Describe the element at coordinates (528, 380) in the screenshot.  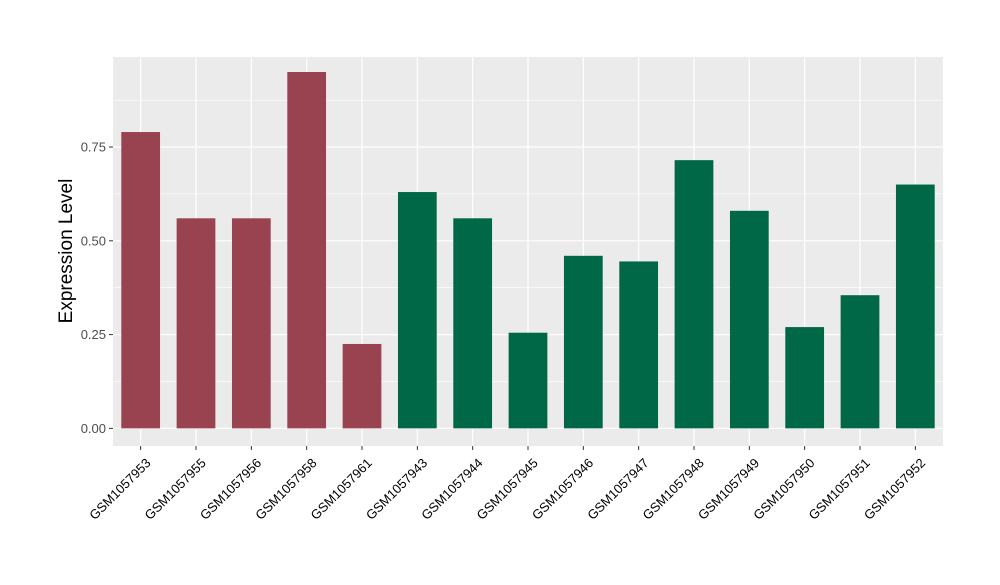
I see `bar-gsm1057945` at that location.